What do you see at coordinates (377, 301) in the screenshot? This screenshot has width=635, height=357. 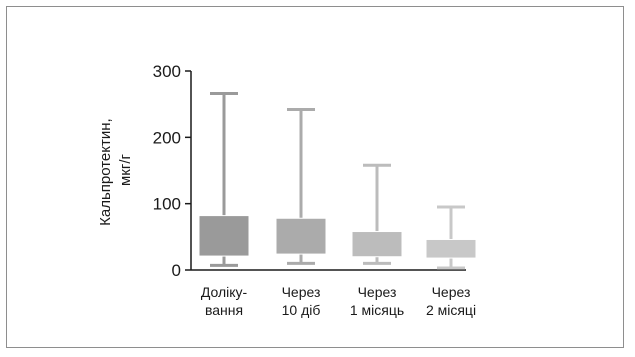 I see `category-label-3: Через 1 місяць` at bounding box center [377, 301].